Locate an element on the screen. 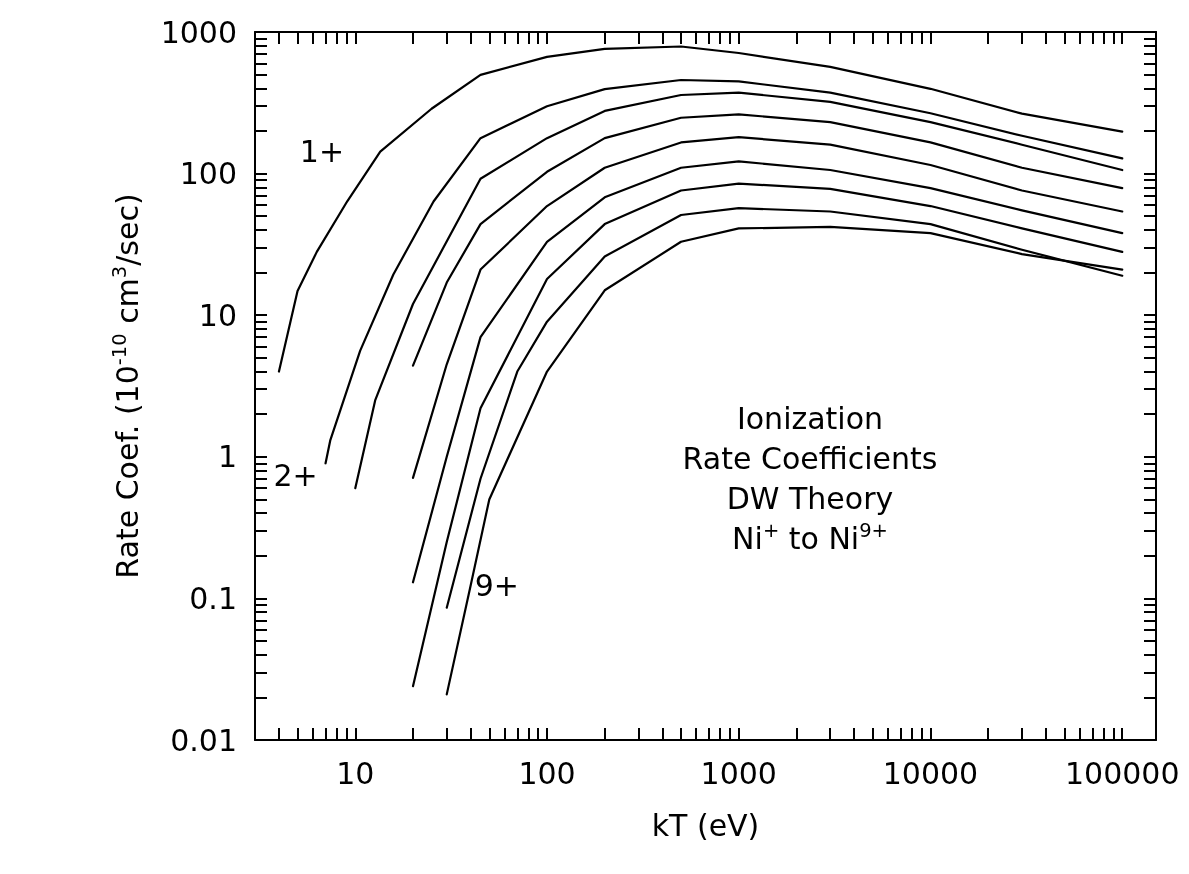 The height and width of the screenshot is (874, 1189). y-axis-title: Rate Coef. (10-10 cm3/sec) is located at coordinates (126, 386).